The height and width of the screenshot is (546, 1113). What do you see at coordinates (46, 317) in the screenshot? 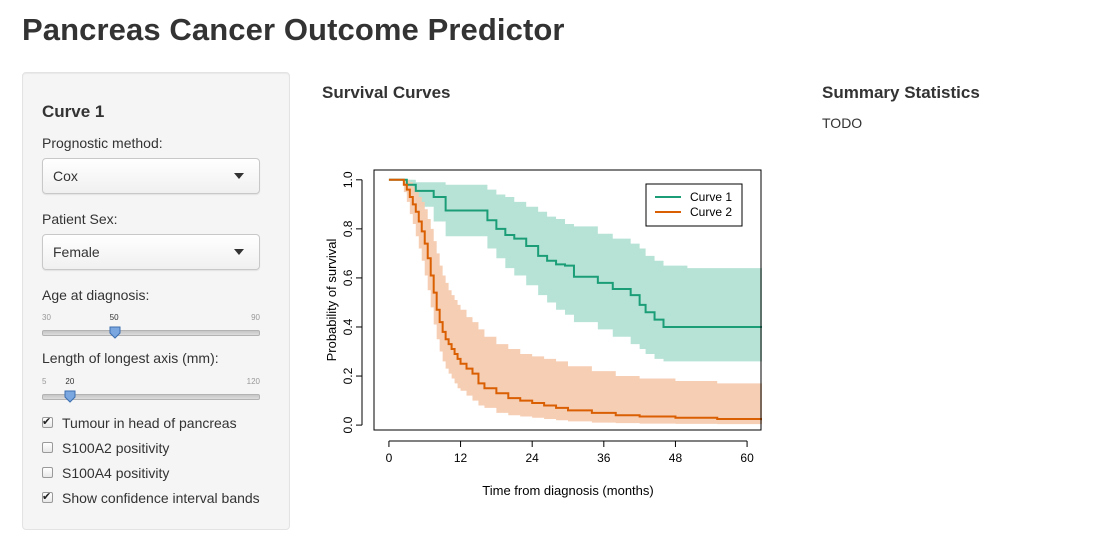
I see `age-slider-min: 30` at bounding box center [46, 317].